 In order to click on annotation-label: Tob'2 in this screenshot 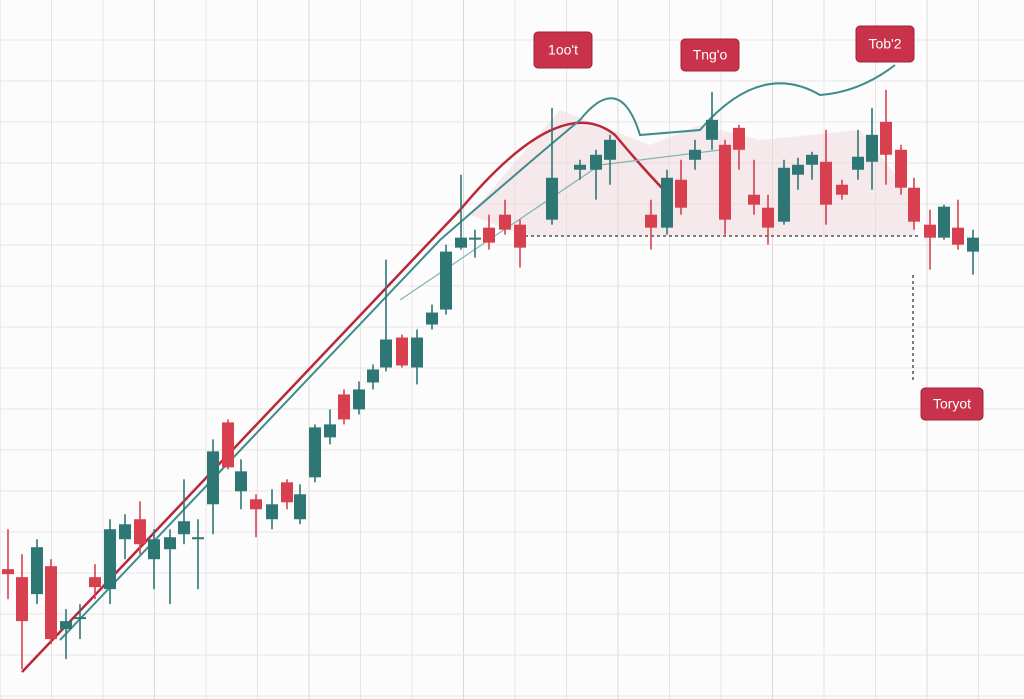, I will do `click(884, 44)`.